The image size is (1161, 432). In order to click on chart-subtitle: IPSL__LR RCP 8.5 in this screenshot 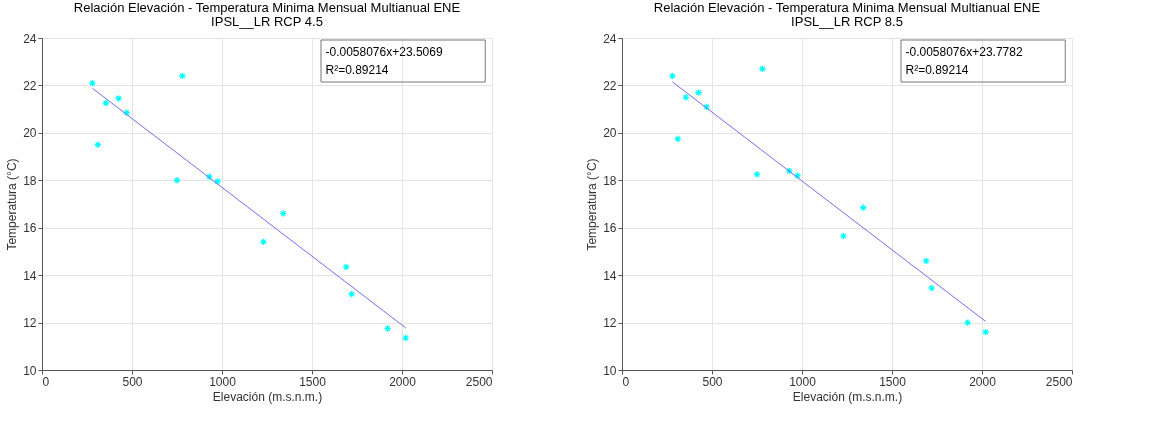, I will do `click(847, 21)`.